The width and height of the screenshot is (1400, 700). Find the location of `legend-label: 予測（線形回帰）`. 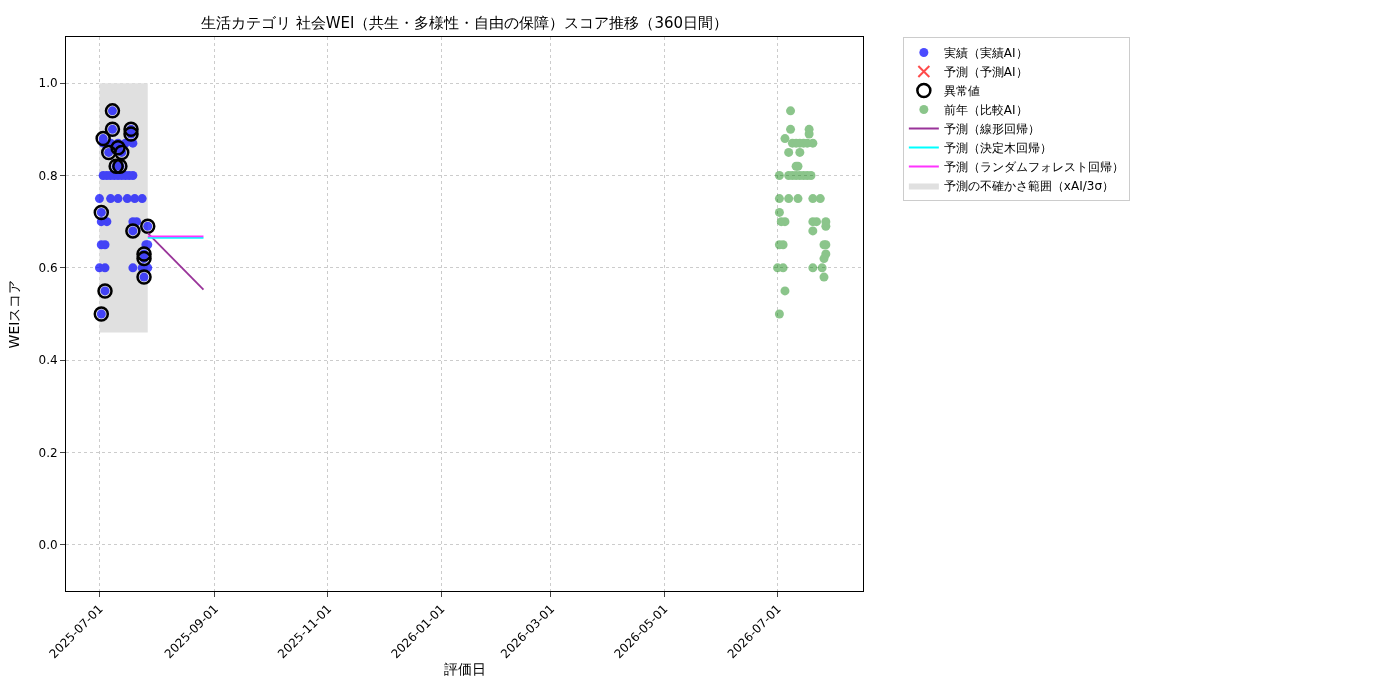

legend-label: 予測（線形回帰） is located at coordinates (991, 129).